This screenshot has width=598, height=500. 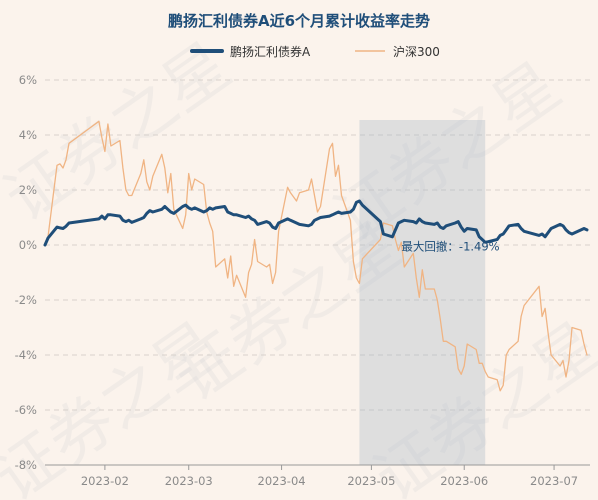 What do you see at coordinates (28, 245) in the screenshot?
I see `y-tick-label: 0%` at bounding box center [28, 245].